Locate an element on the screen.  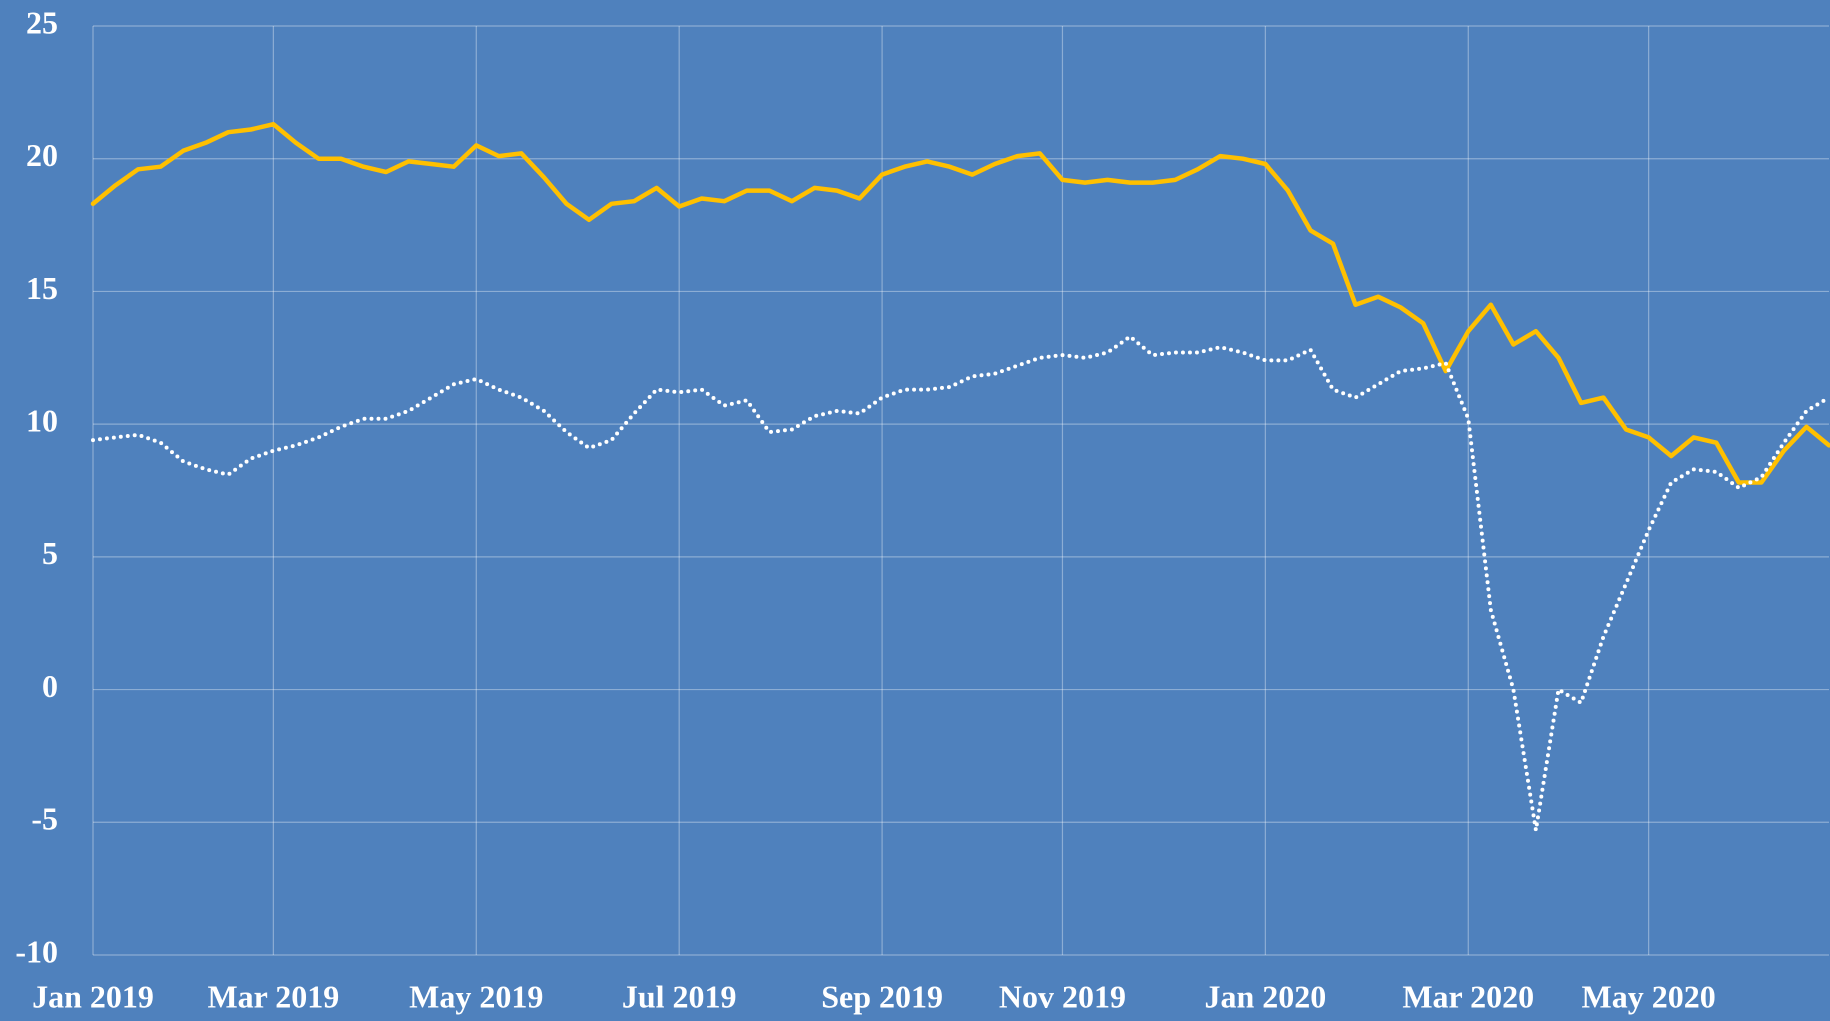
x-tick-label: Sep 2019 is located at coordinates (882, 996).